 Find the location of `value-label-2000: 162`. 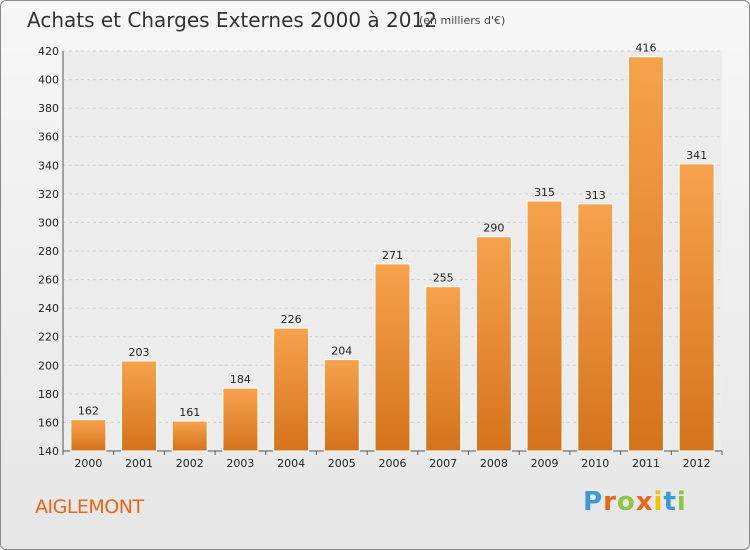

value-label-2000: 162 is located at coordinates (88, 411).